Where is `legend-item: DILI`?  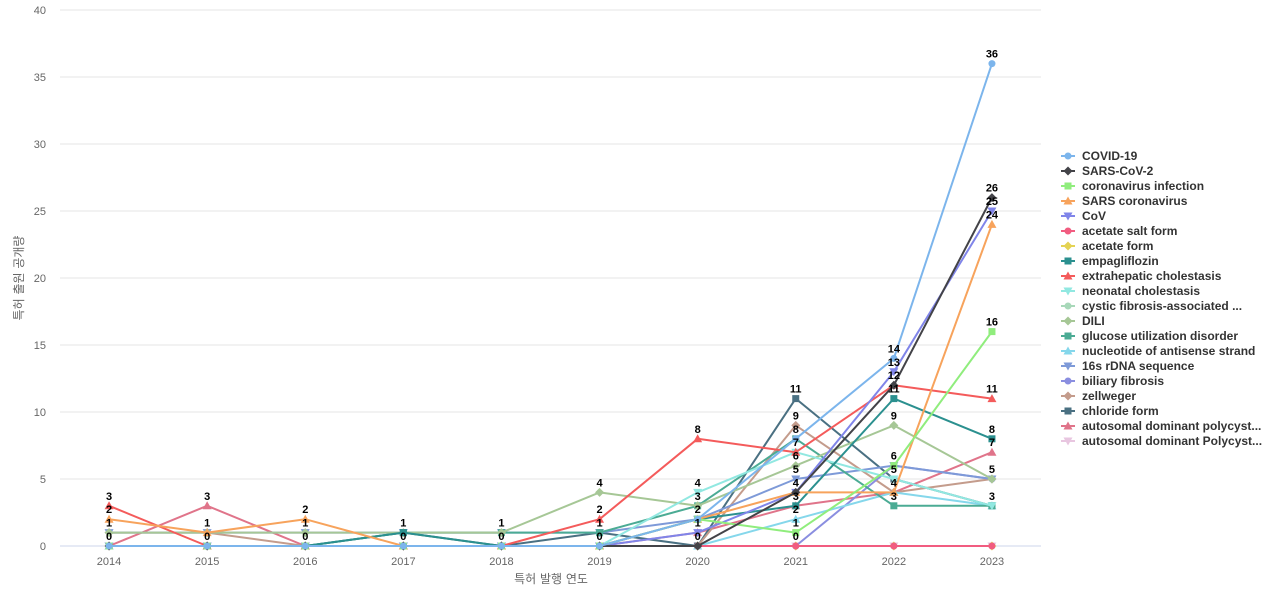
legend-item: DILI is located at coordinates (1083, 321).